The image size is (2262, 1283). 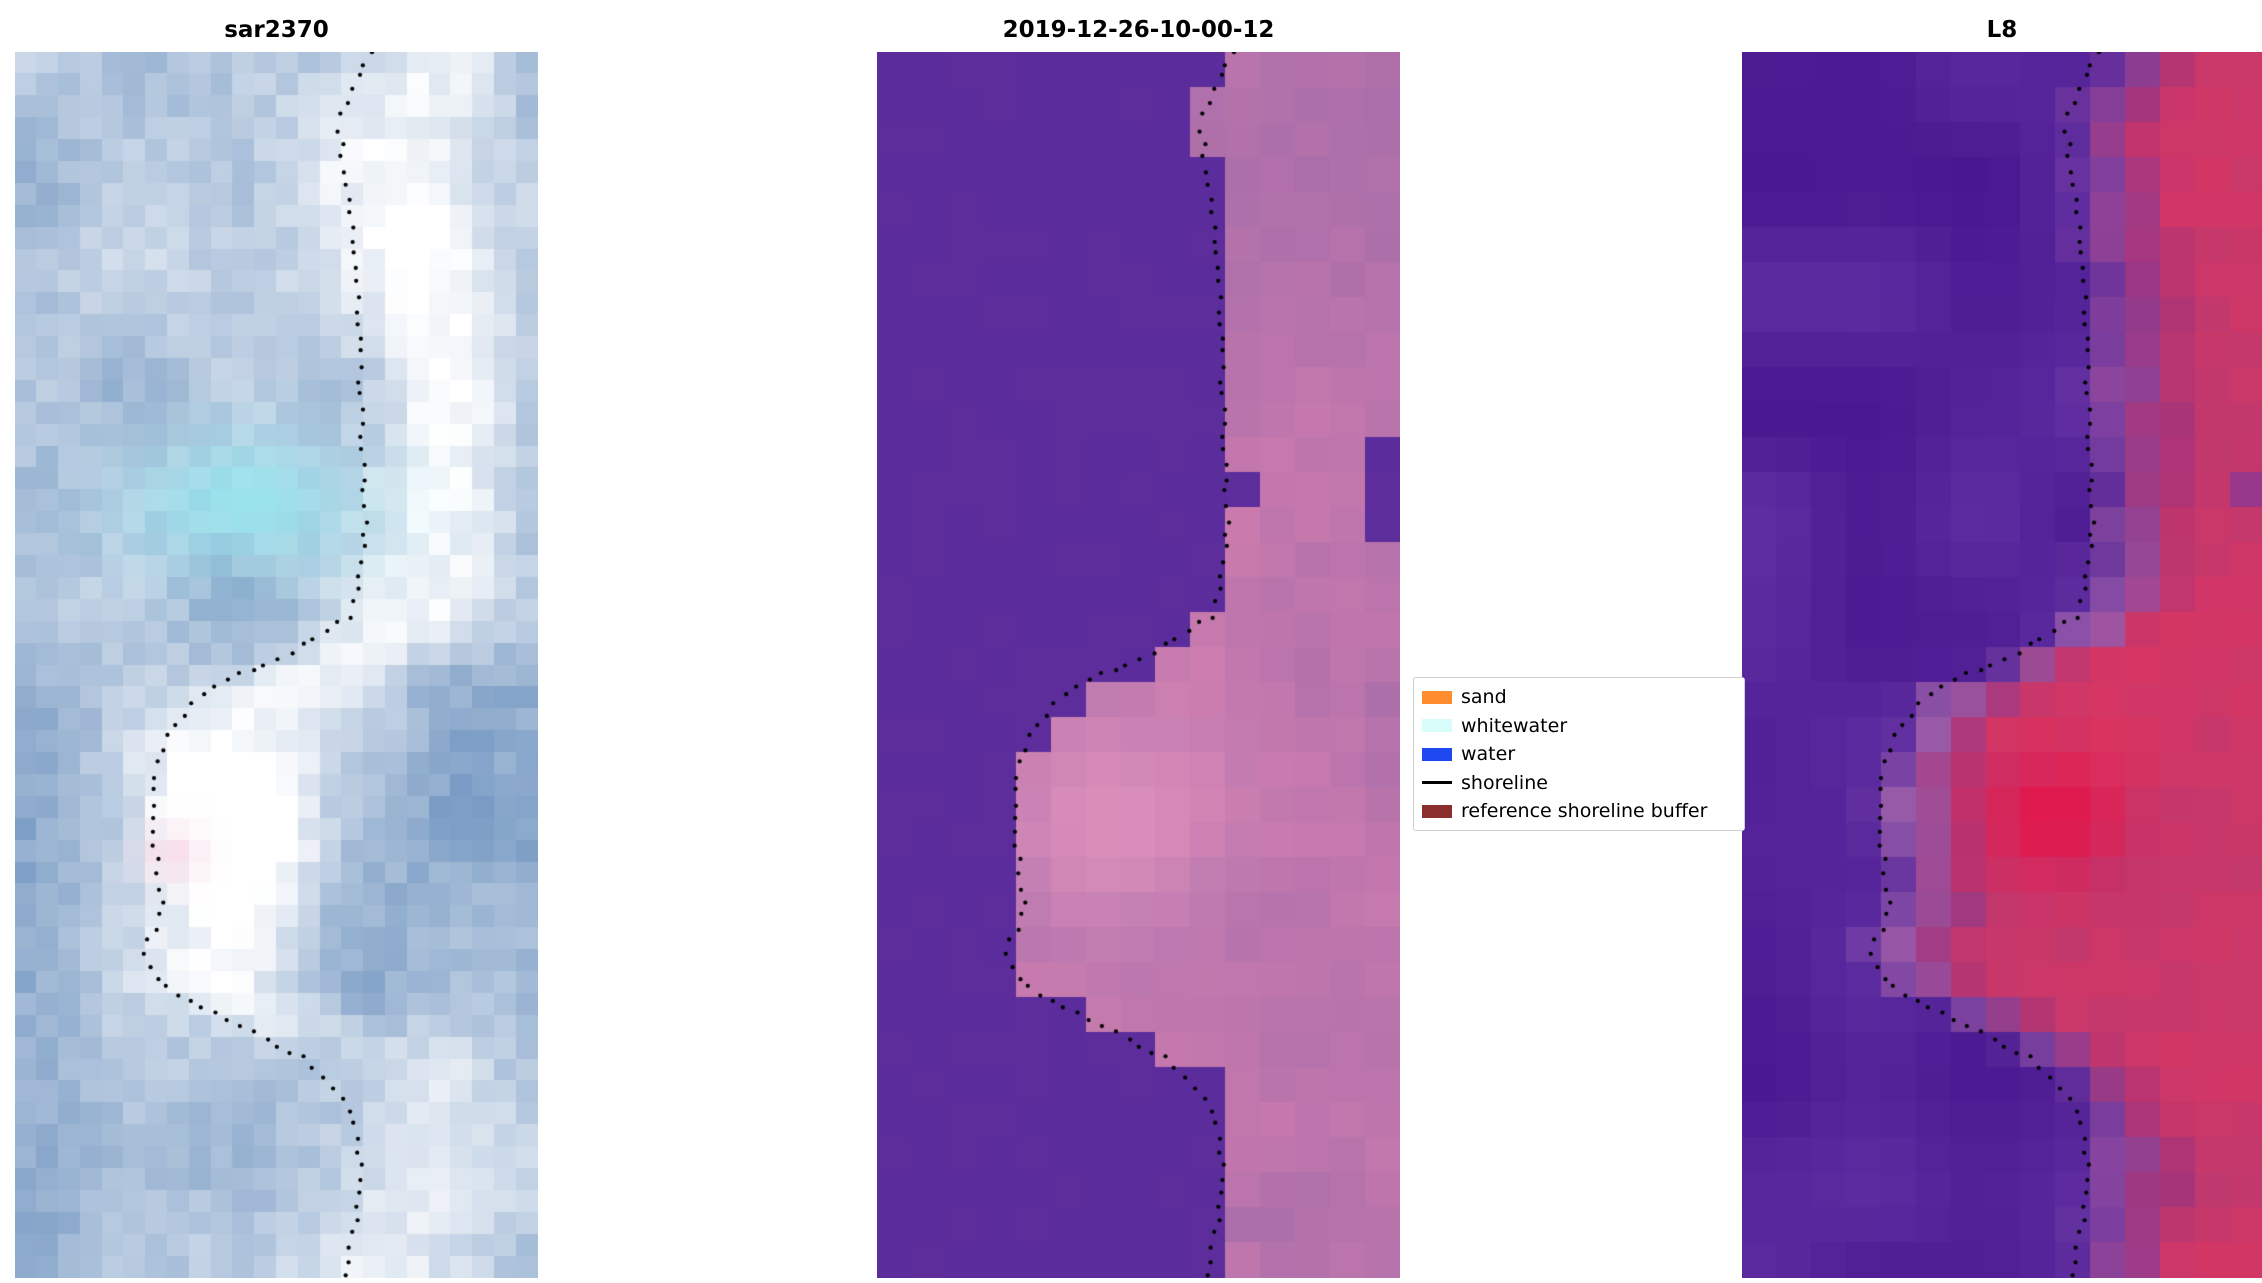 What do you see at coordinates (1583, 697) in the screenshot?
I see `legend-entry-sand: sand` at bounding box center [1583, 697].